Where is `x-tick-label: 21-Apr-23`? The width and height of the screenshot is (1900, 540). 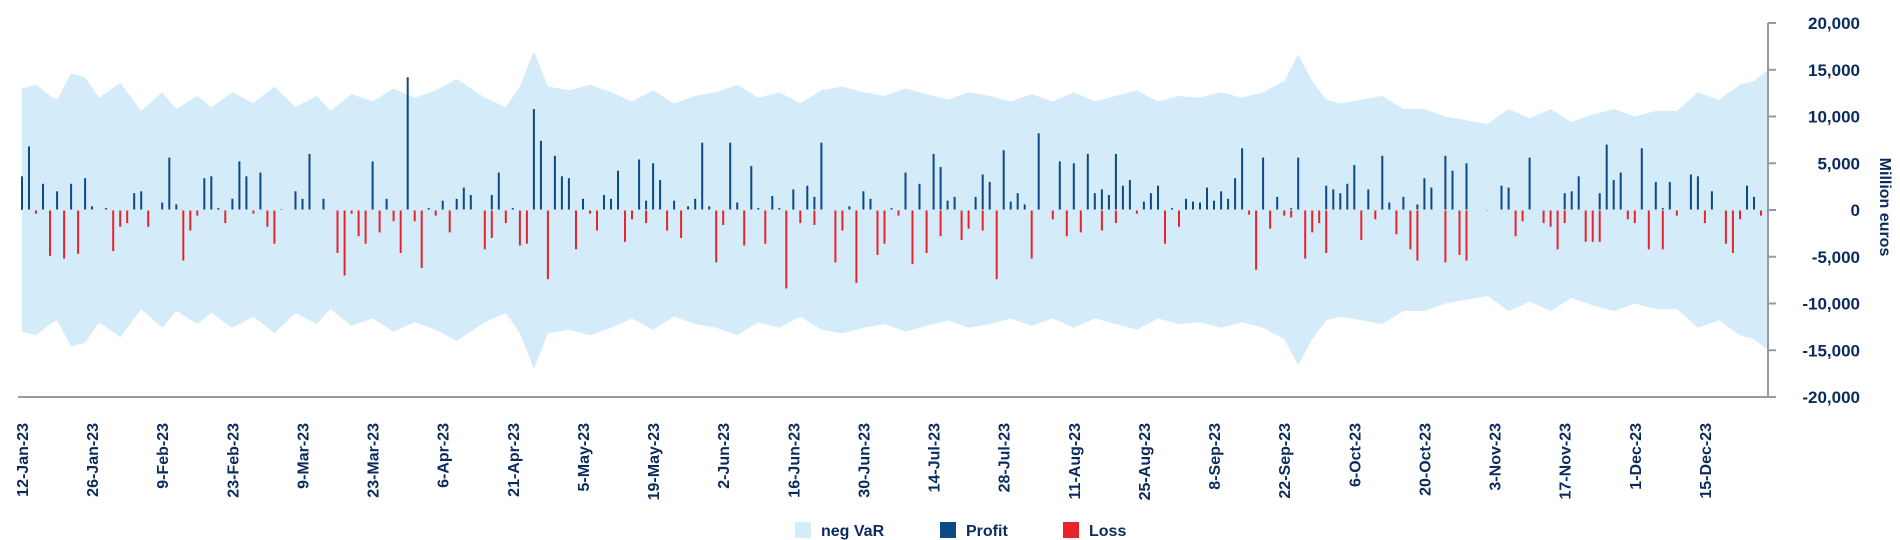 x-tick-label: 21-Apr-23 is located at coordinates (514, 460).